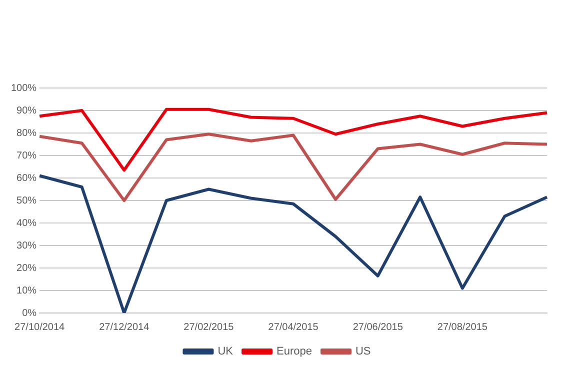 Image resolution: width=575 pixels, height=385 pixels. I want to click on legend-label: US, so click(363, 352).